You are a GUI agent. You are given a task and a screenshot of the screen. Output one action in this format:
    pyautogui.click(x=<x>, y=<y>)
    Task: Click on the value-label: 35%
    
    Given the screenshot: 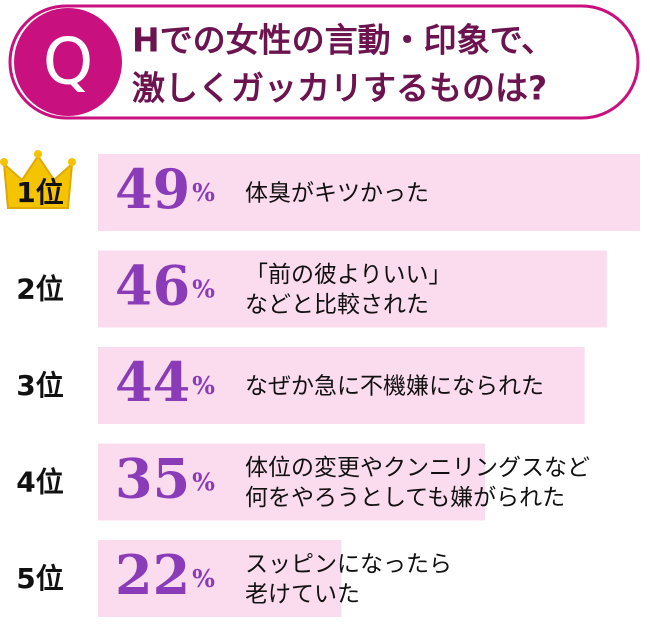 What is the action you would take?
    pyautogui.click(x=165, y=479)
    